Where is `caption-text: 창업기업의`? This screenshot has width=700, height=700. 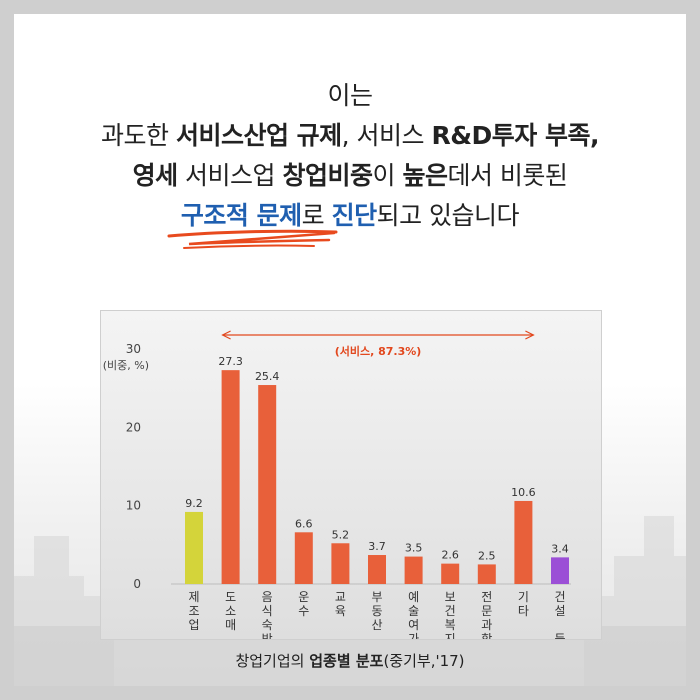 caption-text: 창업기업의 is located at coordinates (272, 661).